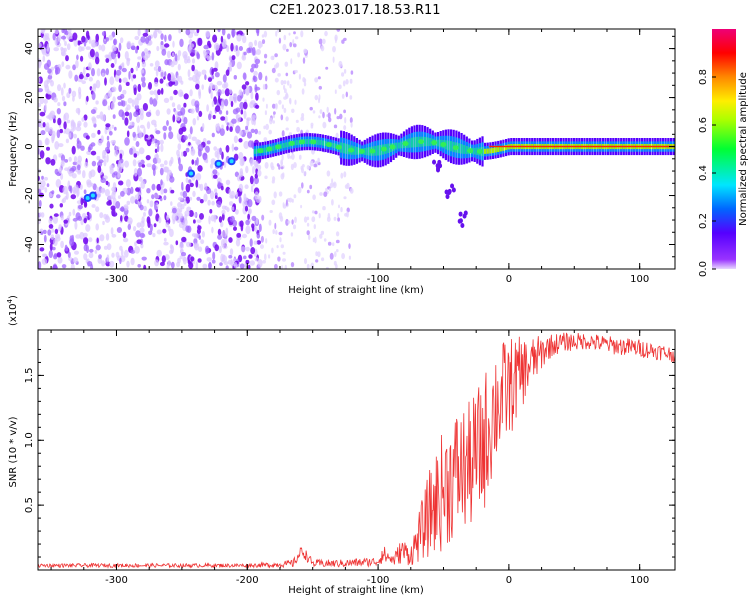  Describe the element at coordinates (116, 580) in the screenshot. I see `x-tick-label: -300` at that location.